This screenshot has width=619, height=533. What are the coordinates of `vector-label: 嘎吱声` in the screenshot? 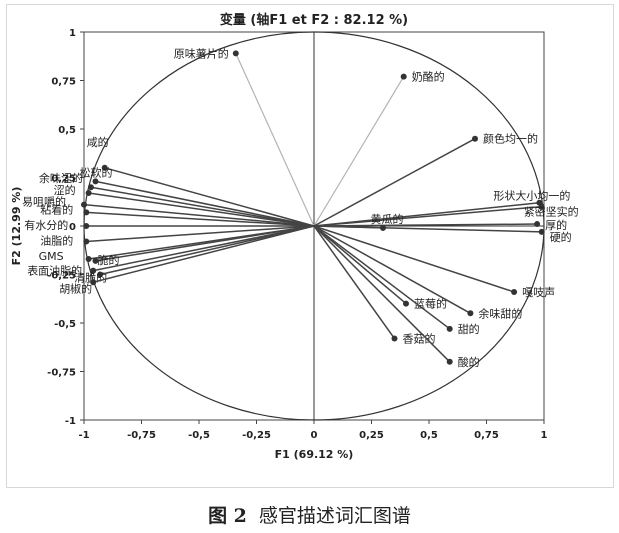 It's located at (538, 292).